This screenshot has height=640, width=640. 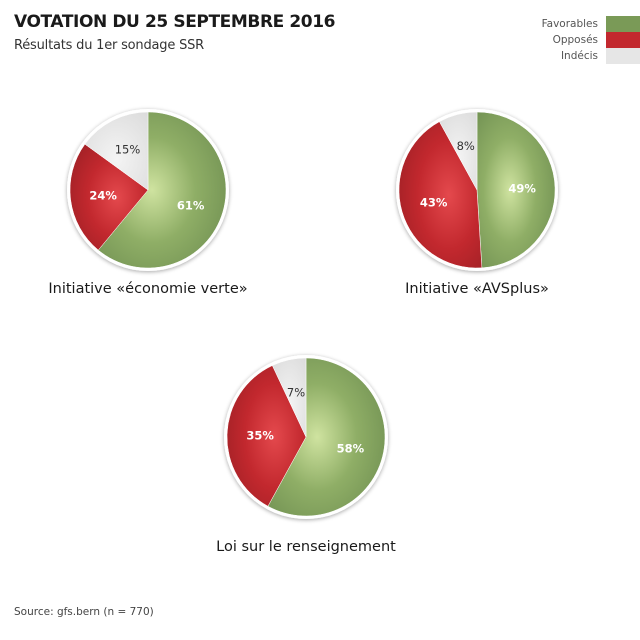 I want to click on pie-chart-2: 49% 43% 8% Initiative «AVSplus», so click(x=477, y=203).